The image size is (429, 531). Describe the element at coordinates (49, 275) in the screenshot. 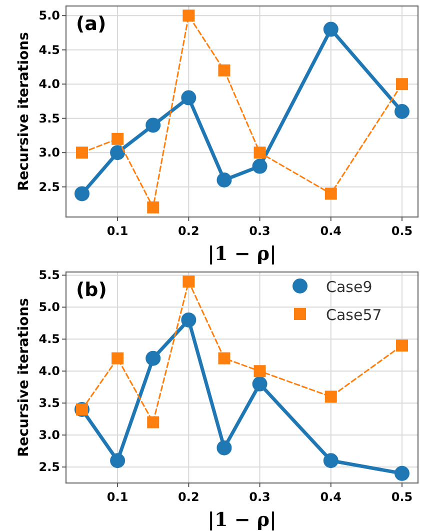

I see `y-tick-label: 5.5` at that location.